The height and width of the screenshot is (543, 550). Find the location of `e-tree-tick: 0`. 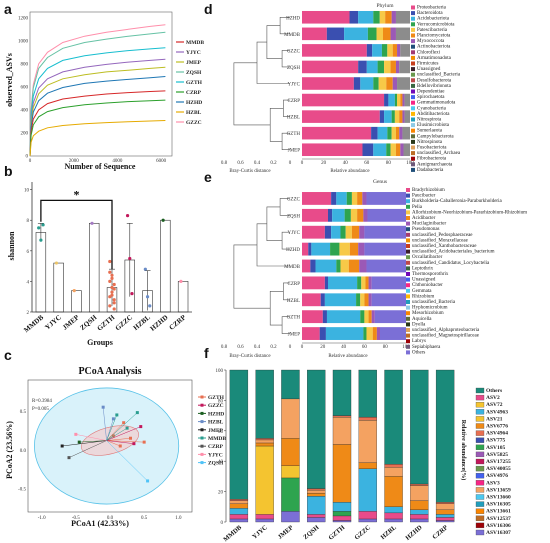

e-tree-tick: 0 is located at coordinates (290, 347).